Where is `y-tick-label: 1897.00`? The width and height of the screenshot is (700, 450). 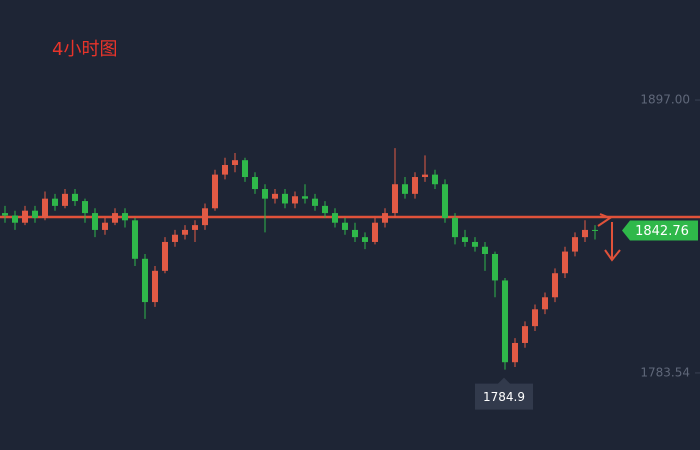
y-tick-label: 1897.00 is located at coordinates (665, 100).